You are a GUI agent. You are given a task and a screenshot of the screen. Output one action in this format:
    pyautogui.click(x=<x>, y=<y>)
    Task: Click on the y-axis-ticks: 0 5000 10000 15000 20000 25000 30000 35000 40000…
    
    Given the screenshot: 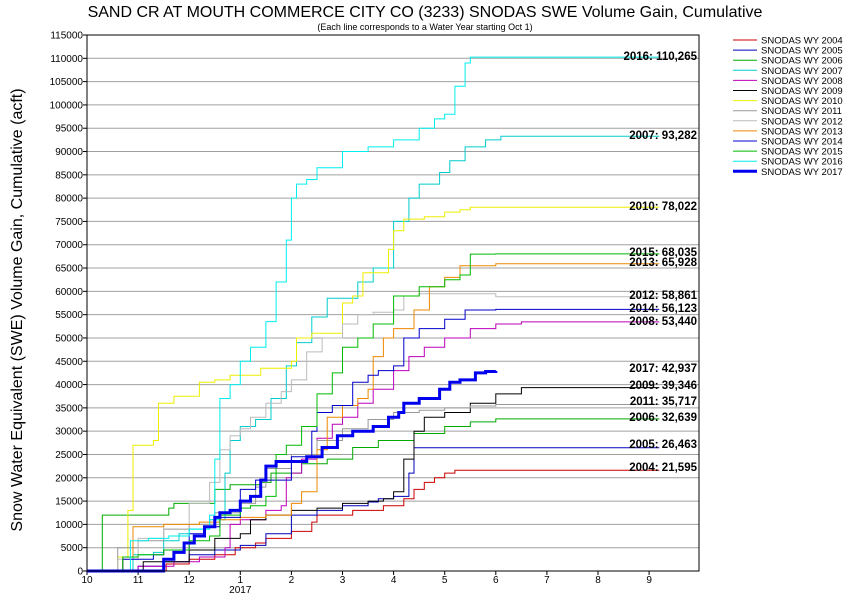 What is the action you would take?
    pyautogui.click(x=68, y=304)
    